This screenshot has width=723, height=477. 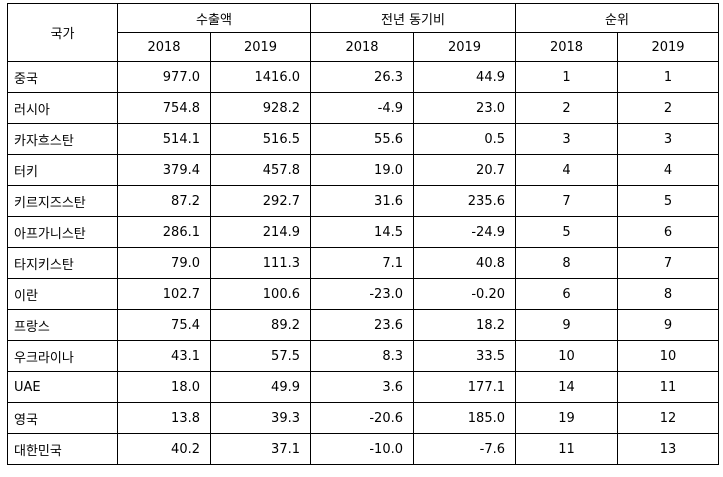 I want to click on table-row: 터키 379.4 457.8 19.0 20.7 4 4, so click(x=363, y=170).